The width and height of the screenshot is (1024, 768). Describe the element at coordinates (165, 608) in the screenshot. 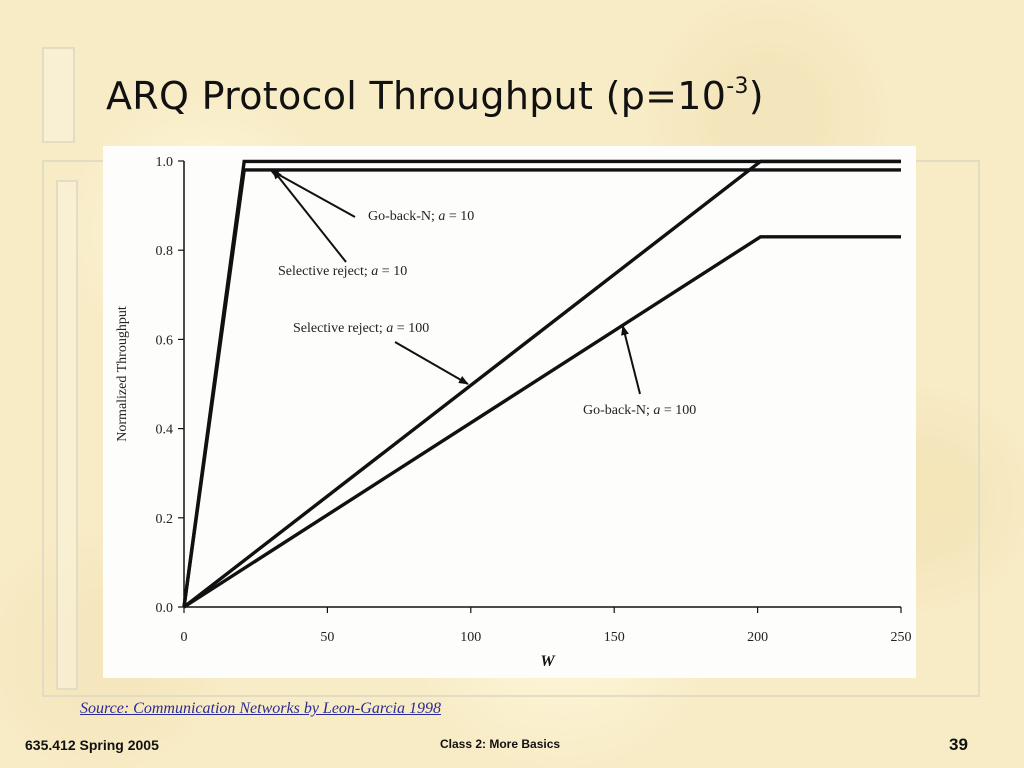

I see `y-tick-label: 0.0` at that location.